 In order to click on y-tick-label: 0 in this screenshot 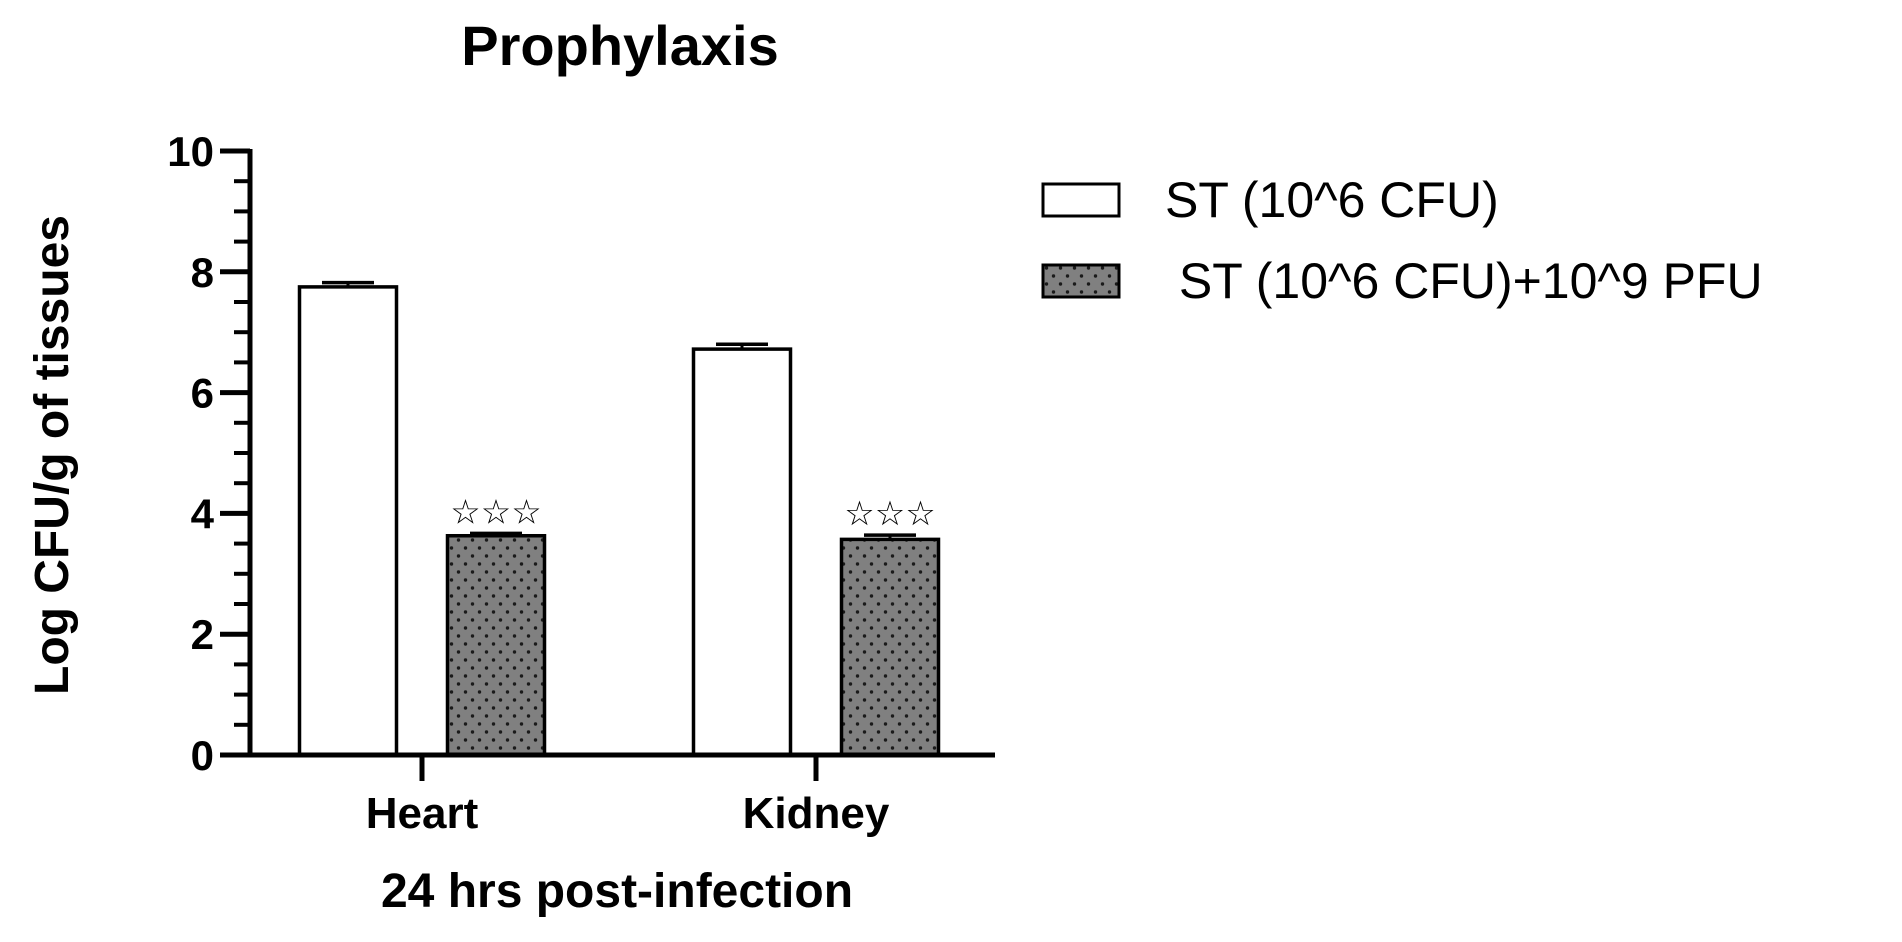, I will do `click(202, 755)`.